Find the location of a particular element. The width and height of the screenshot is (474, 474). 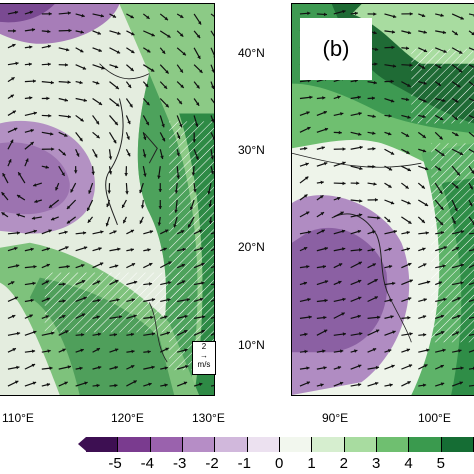

lon-label-110e: 110°E is located at coordinates (18, 418).